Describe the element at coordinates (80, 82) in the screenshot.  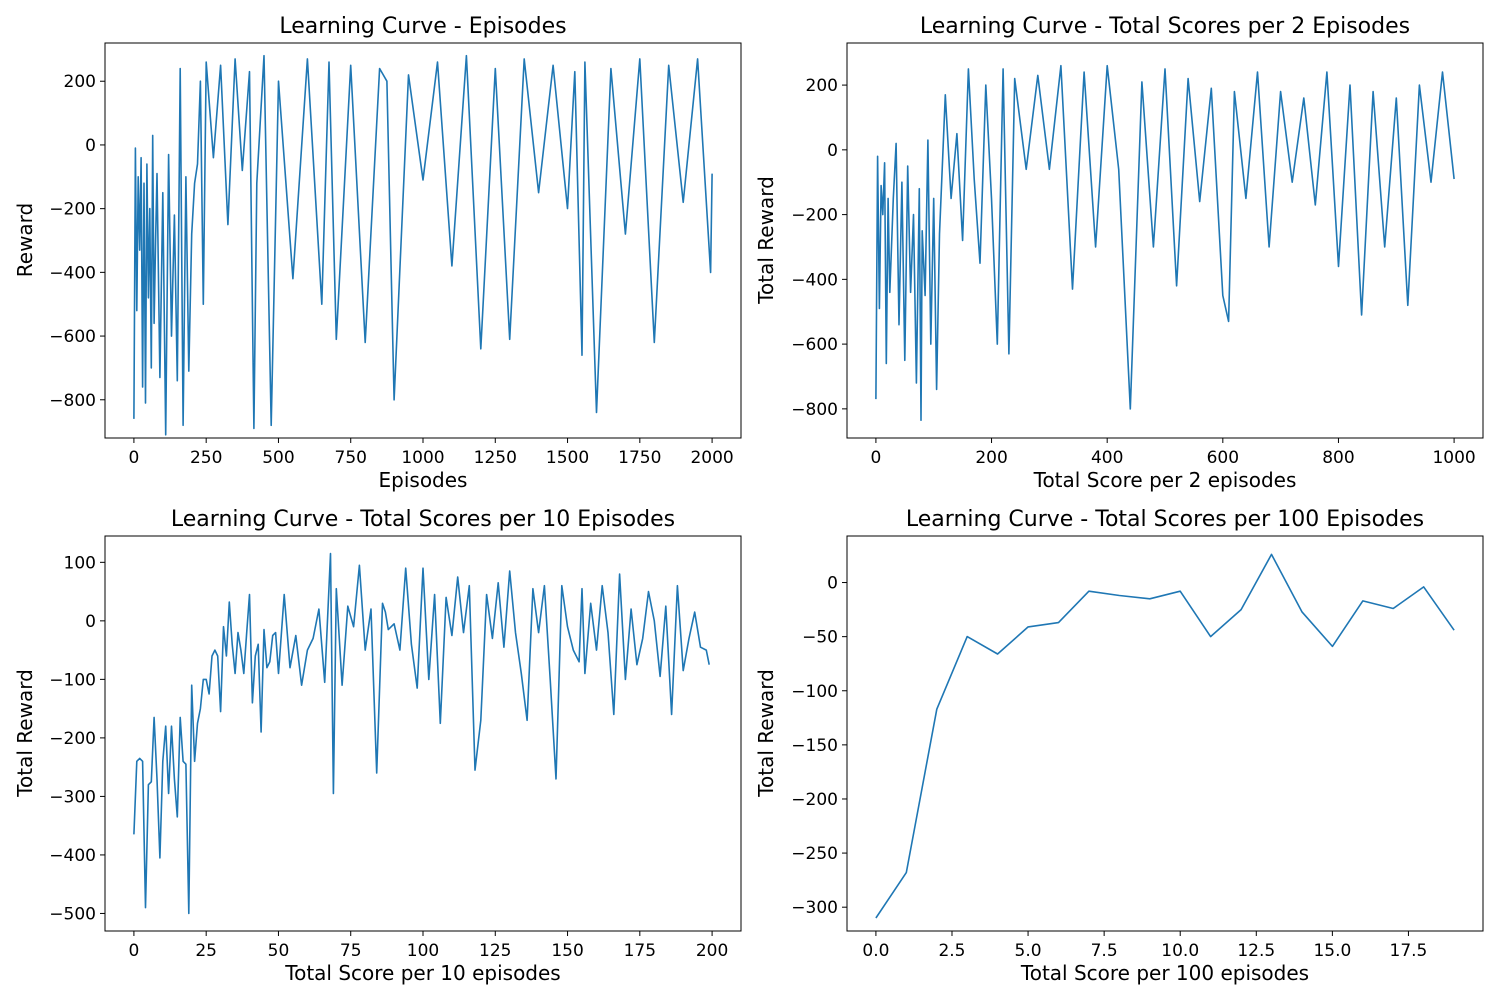
I see `panel-episodes-y-tick-label: 200` at that location.